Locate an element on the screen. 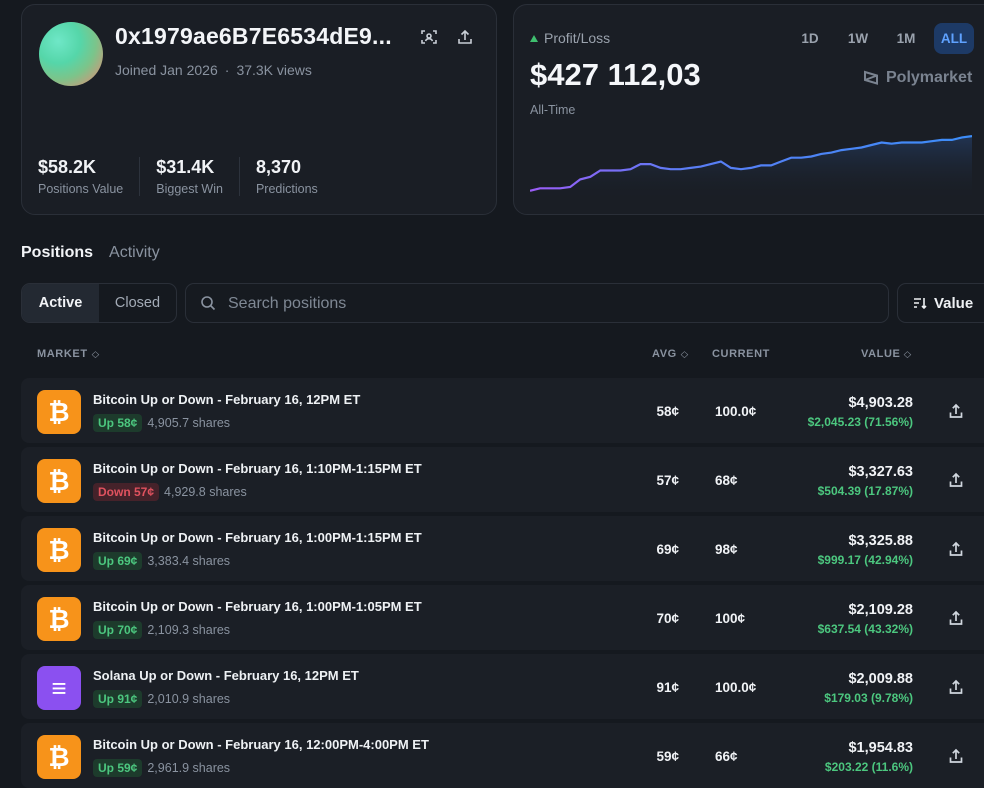  filter-active: Active is located at coordinates (60, 303).